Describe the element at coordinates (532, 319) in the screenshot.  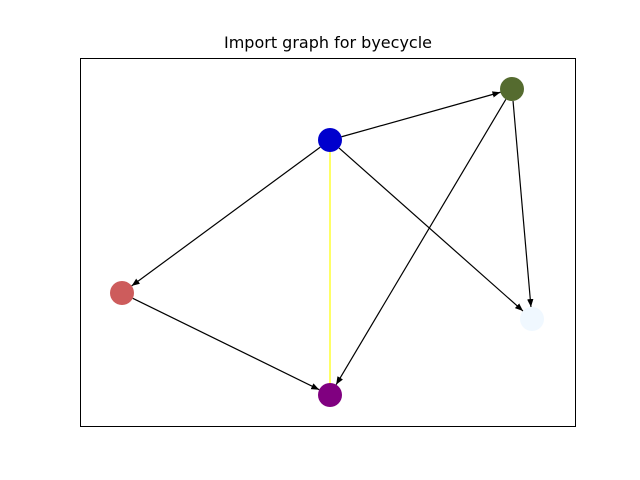
I see `node-right` at that location.